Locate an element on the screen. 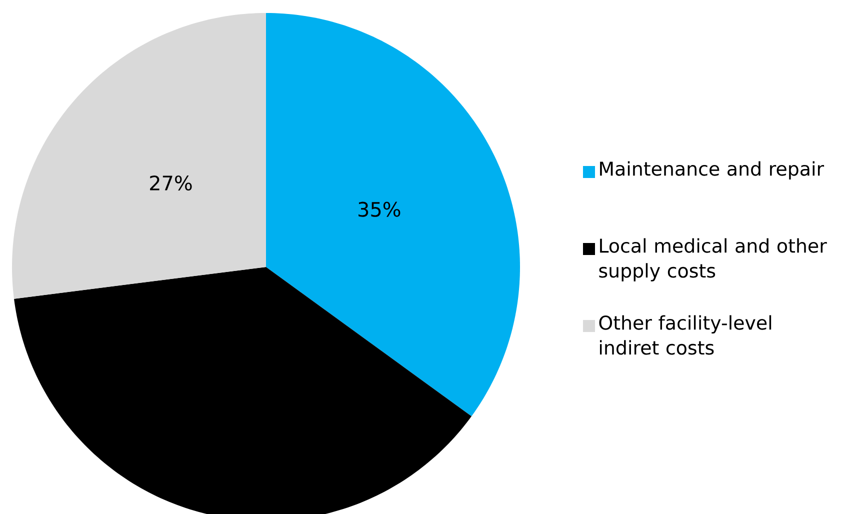  legend-label: Local medical and other supply costs is located at coordinates (713, 260).